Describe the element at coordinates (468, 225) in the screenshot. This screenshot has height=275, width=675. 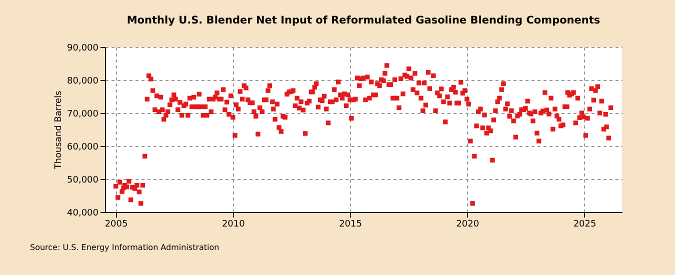
I see `x-tick-label: 2020` at that location.